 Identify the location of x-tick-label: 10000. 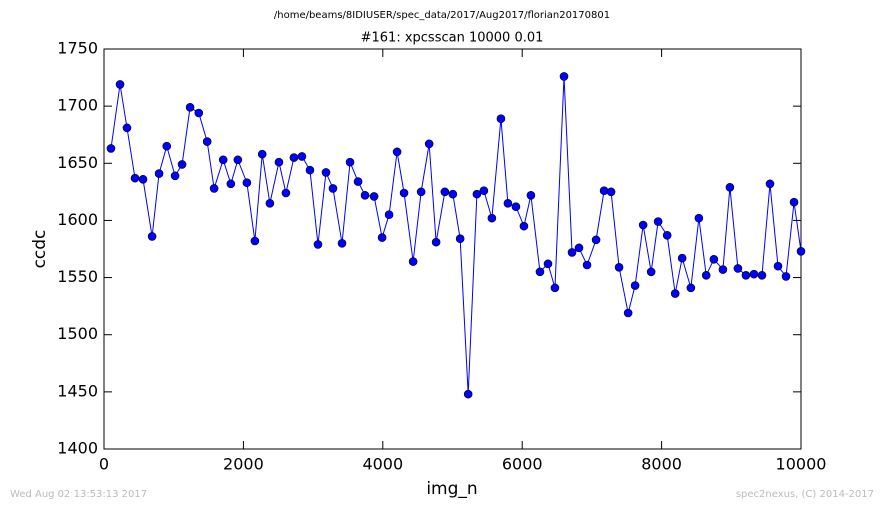
(801, 464).